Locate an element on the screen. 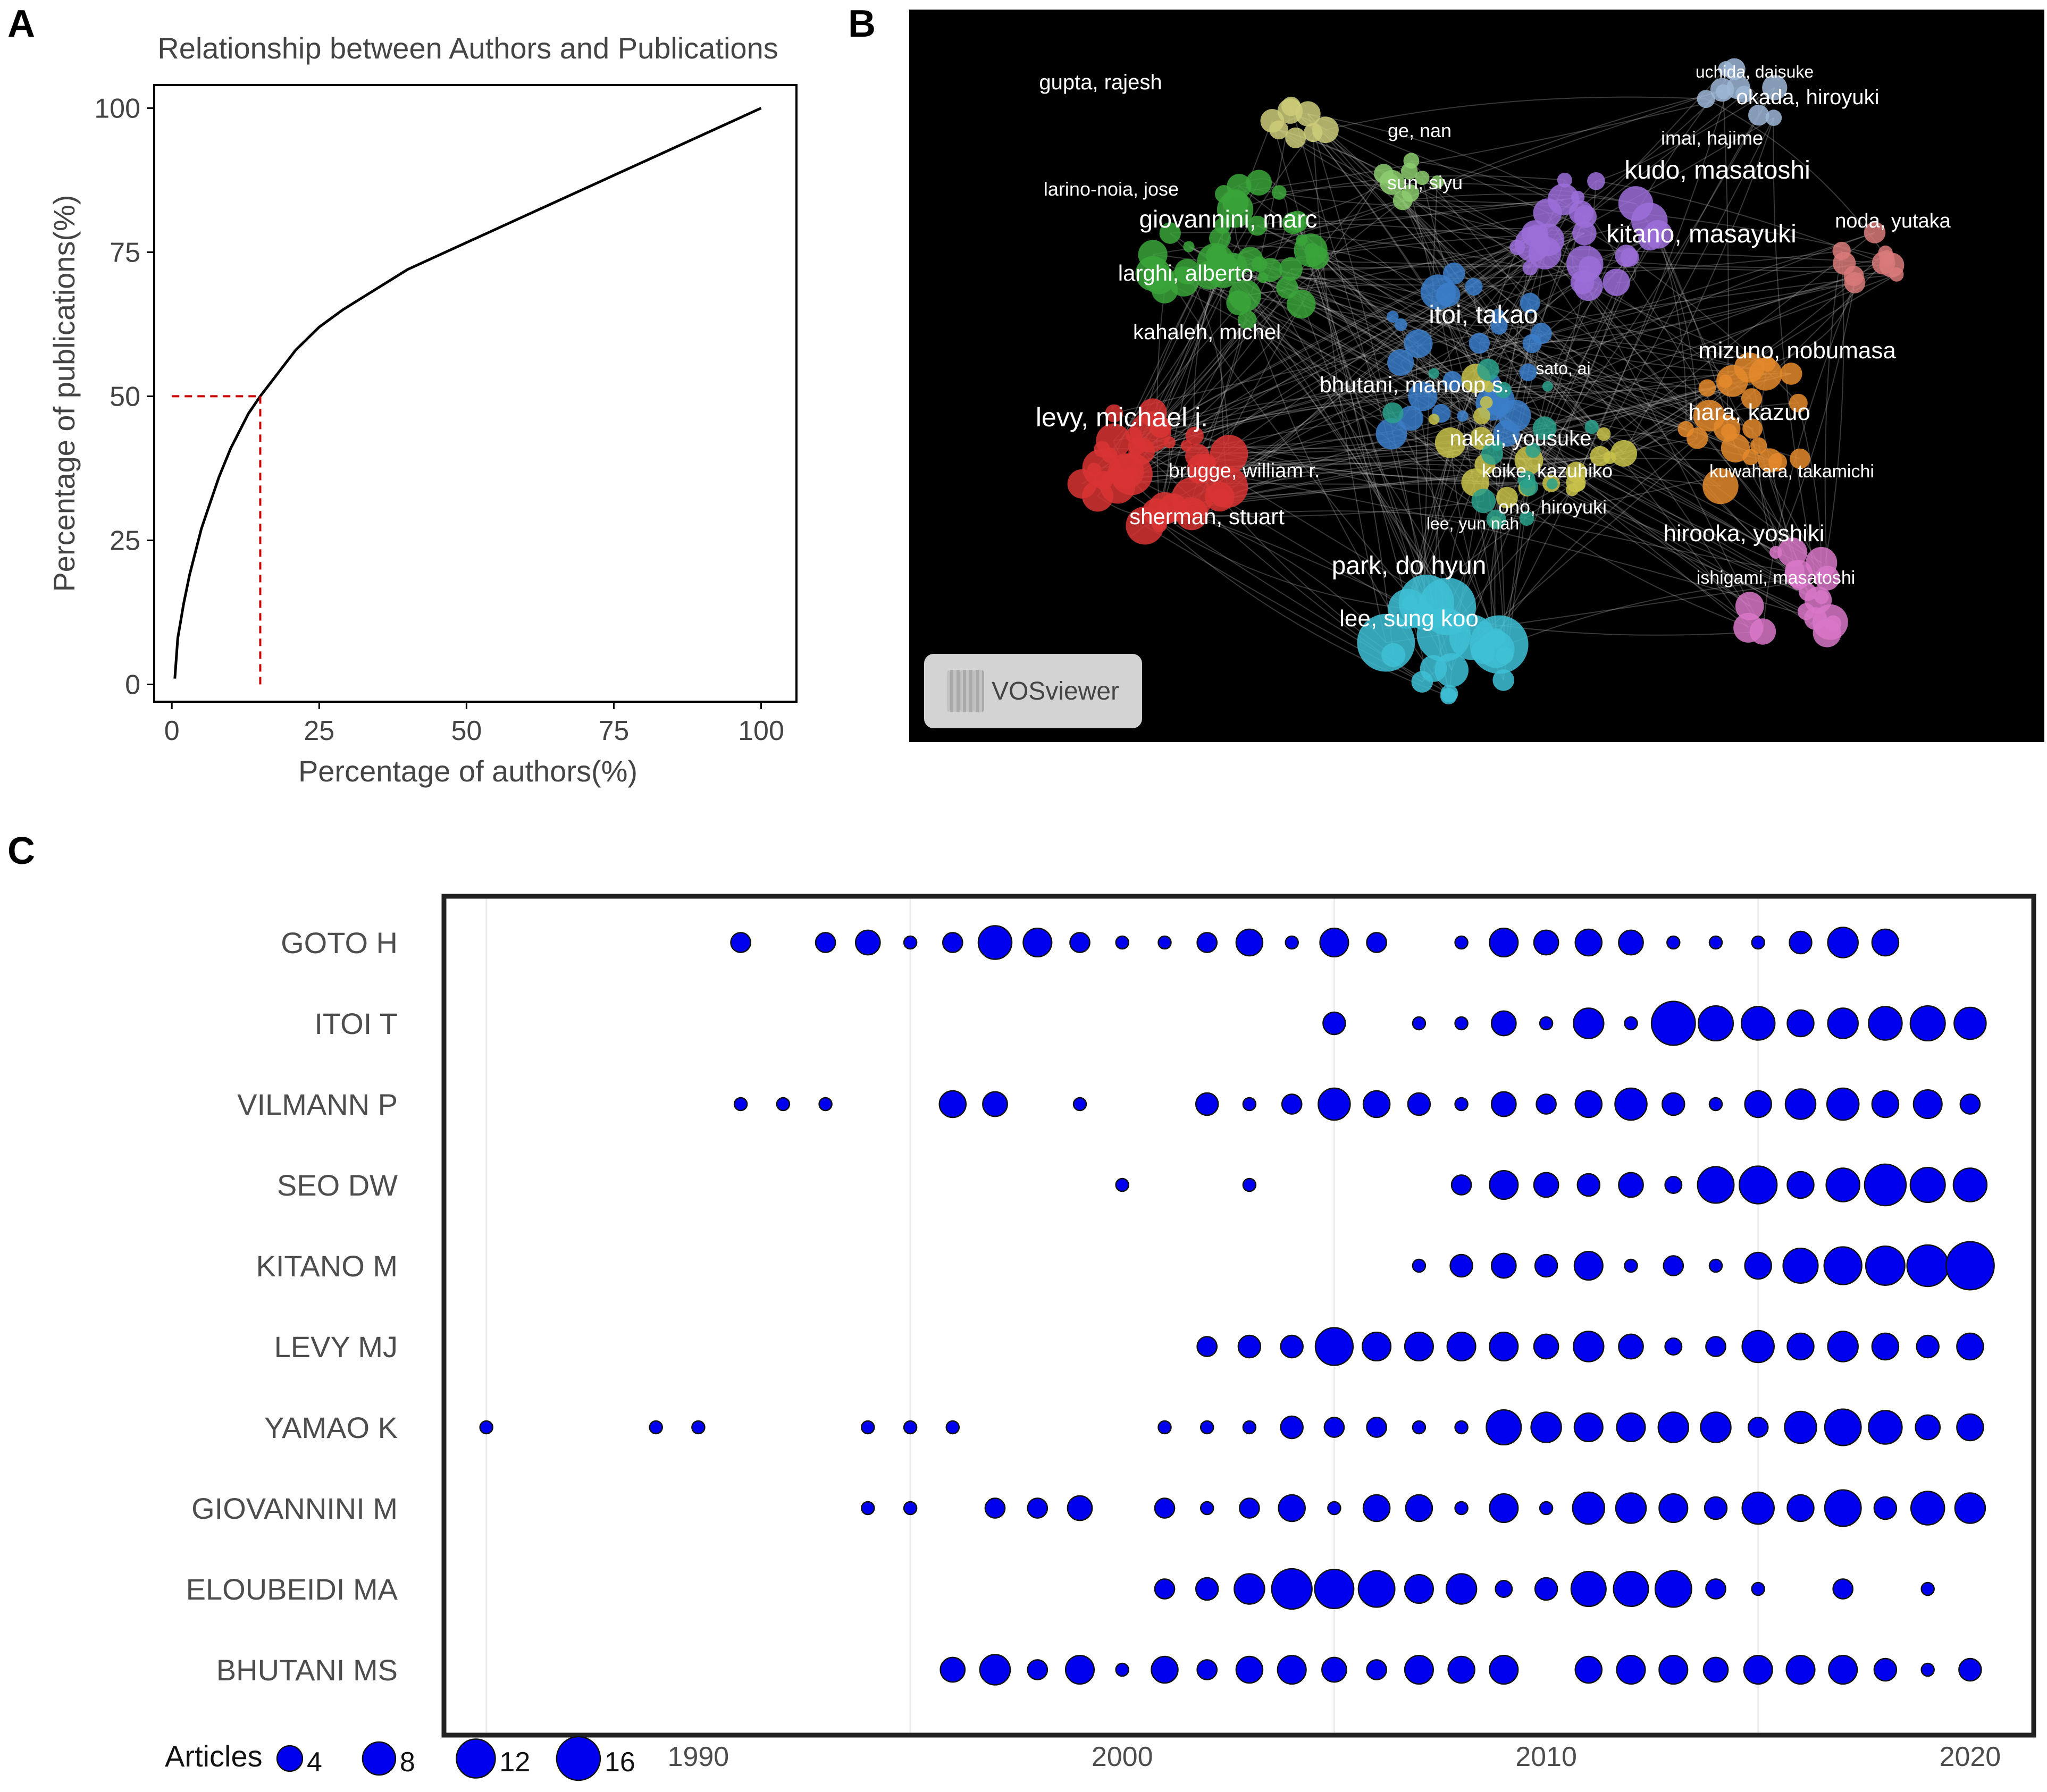 Image resolution: width=2047 pixels, height=1792 pixels. chart-c-author-label-5: LEVY MJ is located at coordinates (336, 1347).